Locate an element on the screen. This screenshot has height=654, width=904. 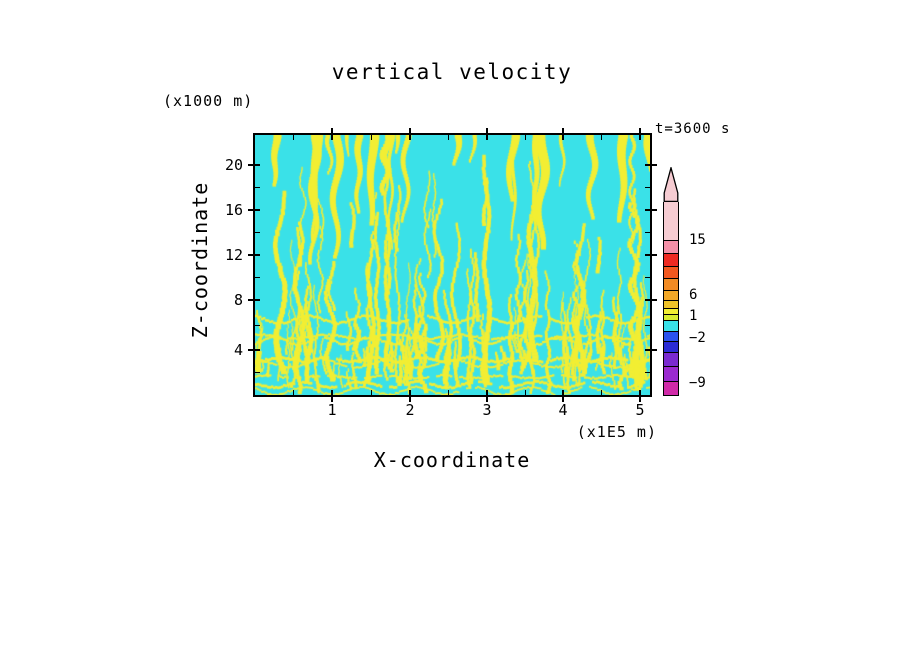
colorbar-segments is located at coordinates (671, 299).